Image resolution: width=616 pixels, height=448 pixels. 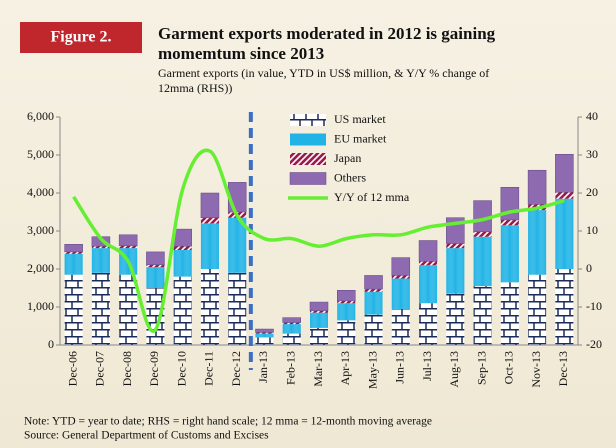 What do you see at coordinates (40, 154) in the screenshot?
I see `y-tick-label: 5,000` at bounding box center [40, 154].